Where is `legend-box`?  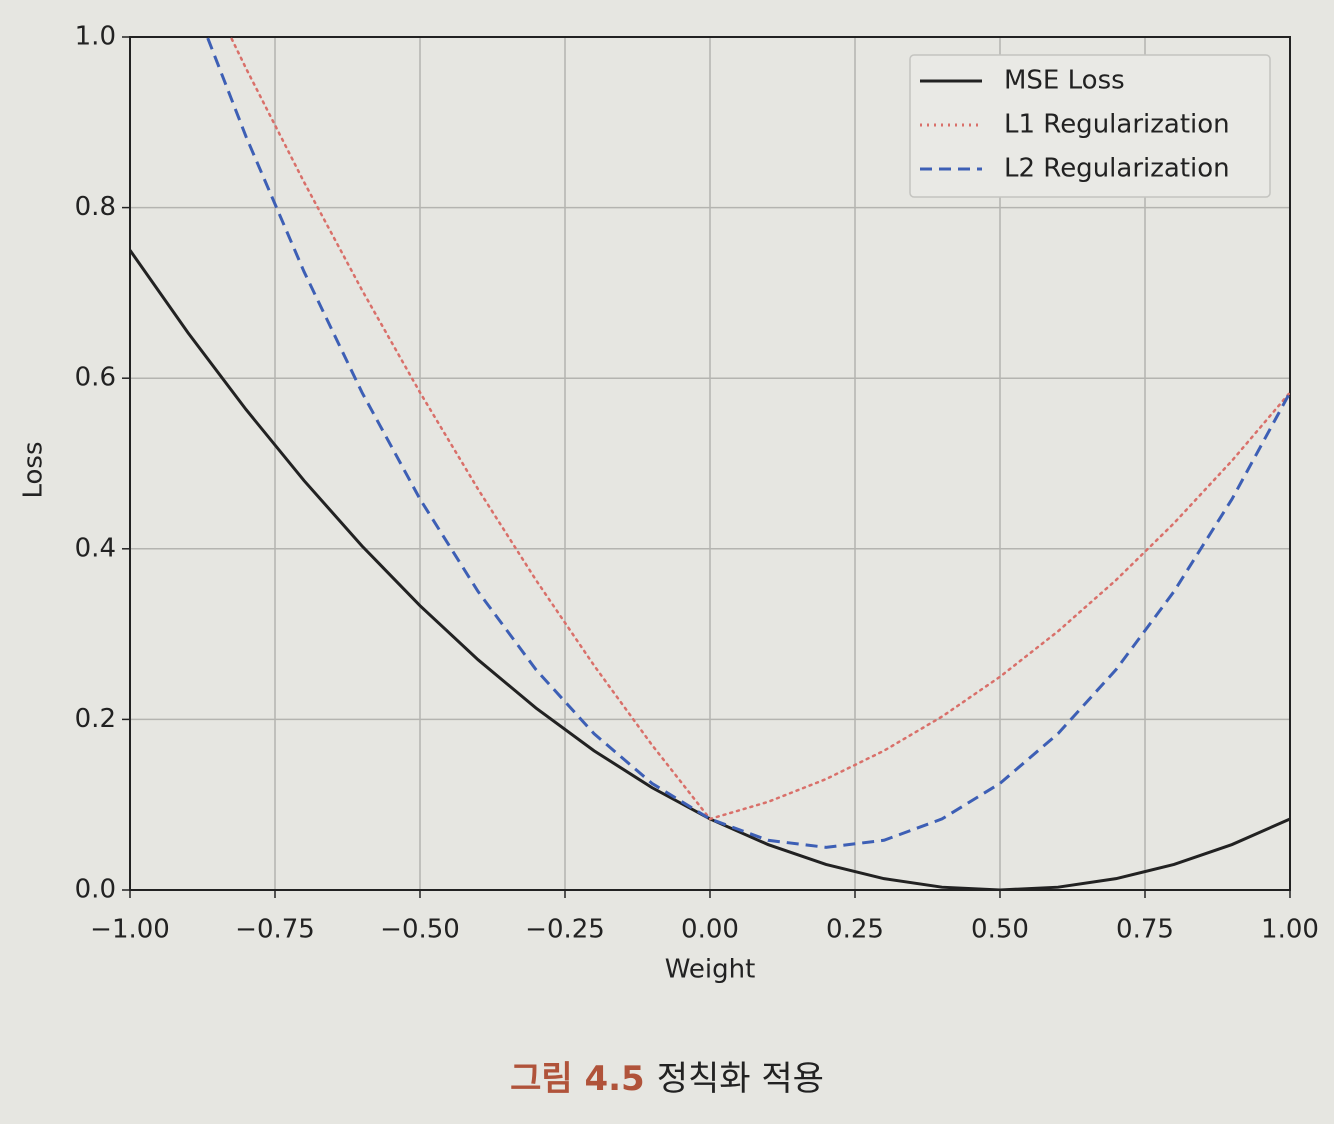 legend-box is located at coordinates (1090, 126).